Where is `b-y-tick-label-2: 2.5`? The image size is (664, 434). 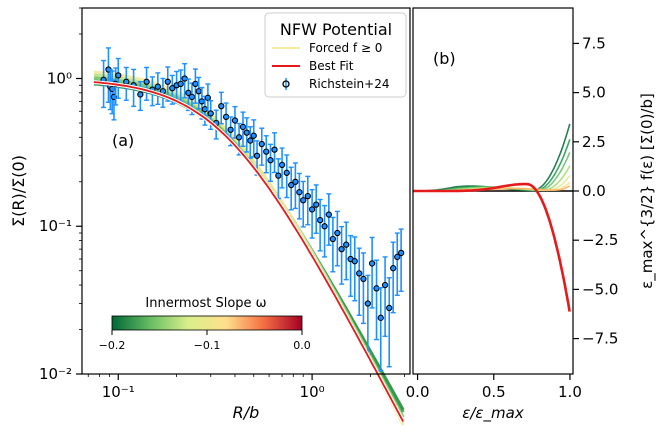
b-y-tick-label-2: 2.5 is located at coordinates (594, 142).